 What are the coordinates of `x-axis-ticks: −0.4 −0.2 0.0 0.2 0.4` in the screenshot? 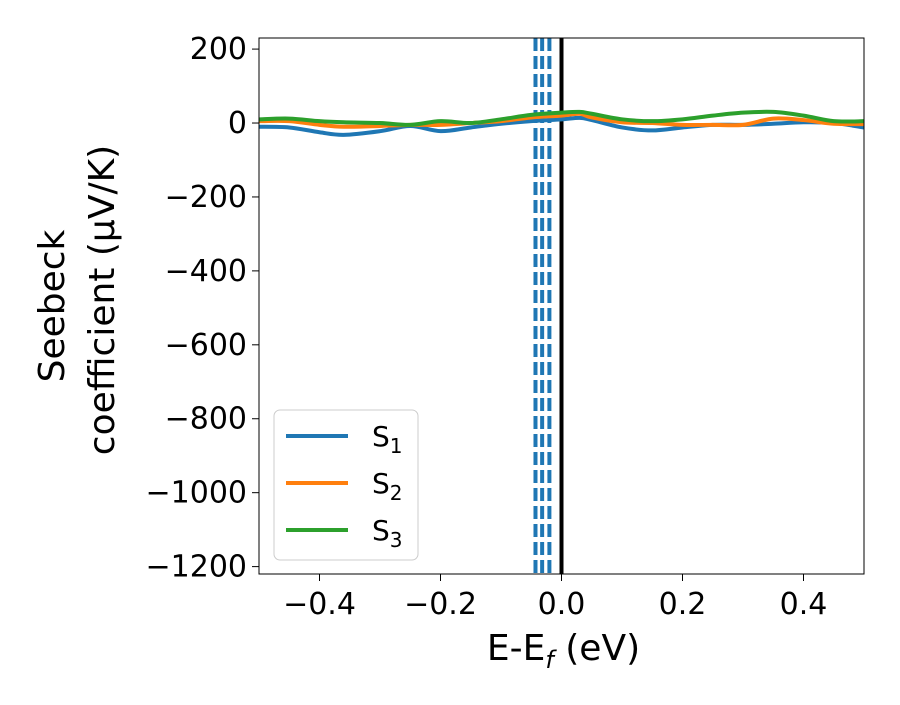 It's located at (555, 598).